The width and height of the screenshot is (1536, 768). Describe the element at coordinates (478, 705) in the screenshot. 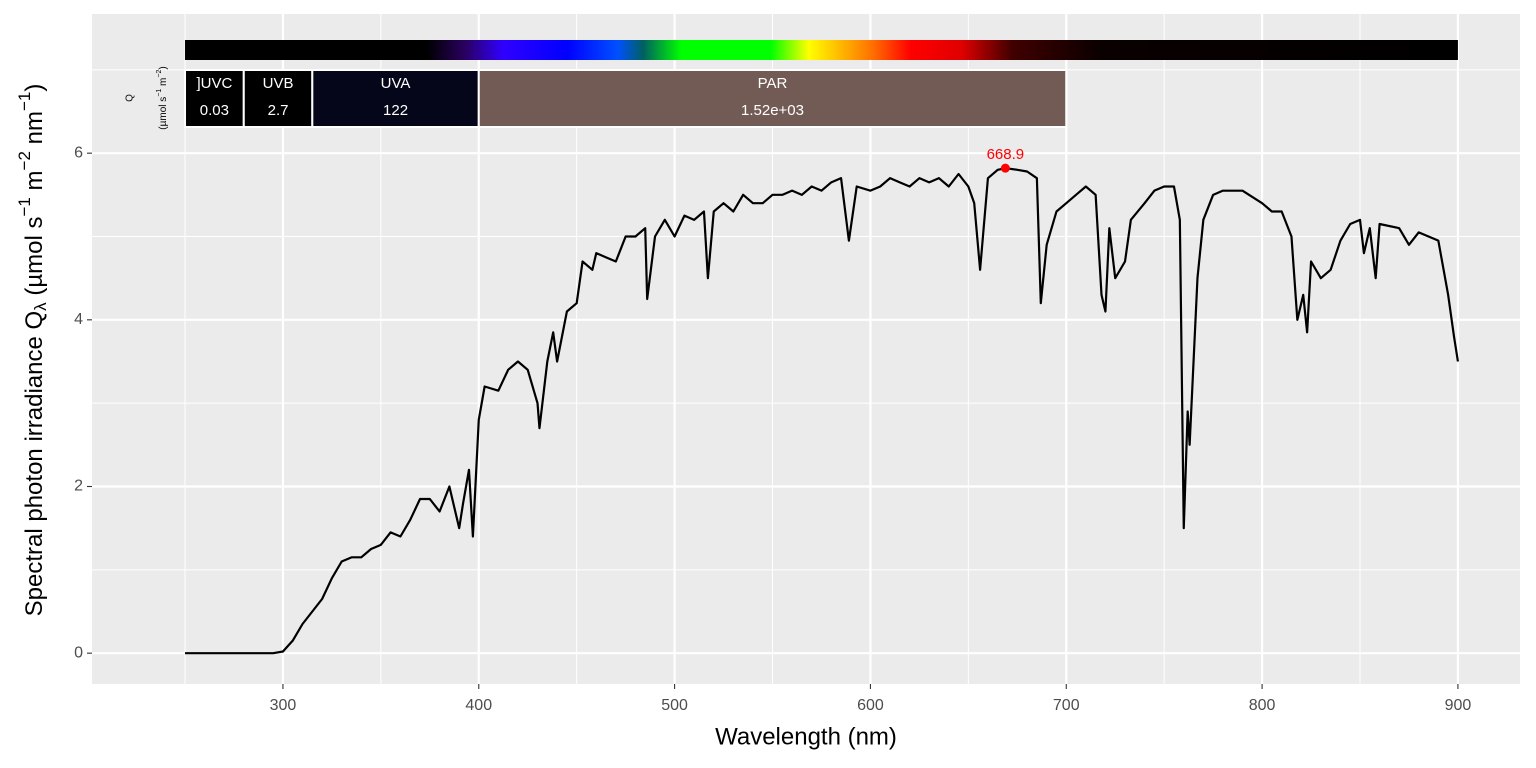

I see `x-tick-label: 400` at that location.